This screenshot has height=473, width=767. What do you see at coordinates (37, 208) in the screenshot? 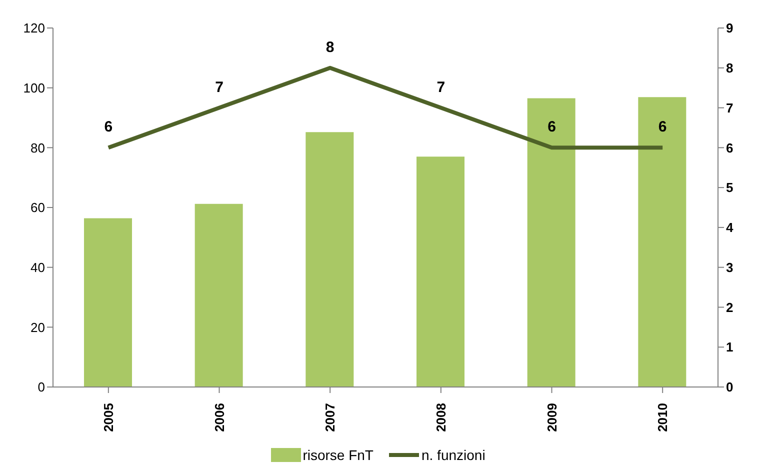
I see `y-tick-label: 60` at bounding box center [37, 208].